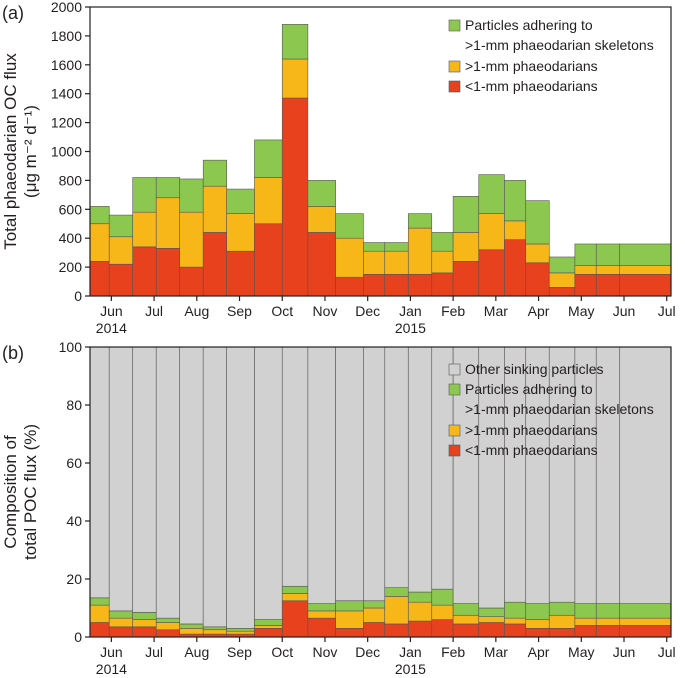 This screenshot has height=678, width=685. What do you see at coordinates (534, 369) in the screenshot?
I see `legend-label: Other sinking particles` at bounding box center [534, 369].